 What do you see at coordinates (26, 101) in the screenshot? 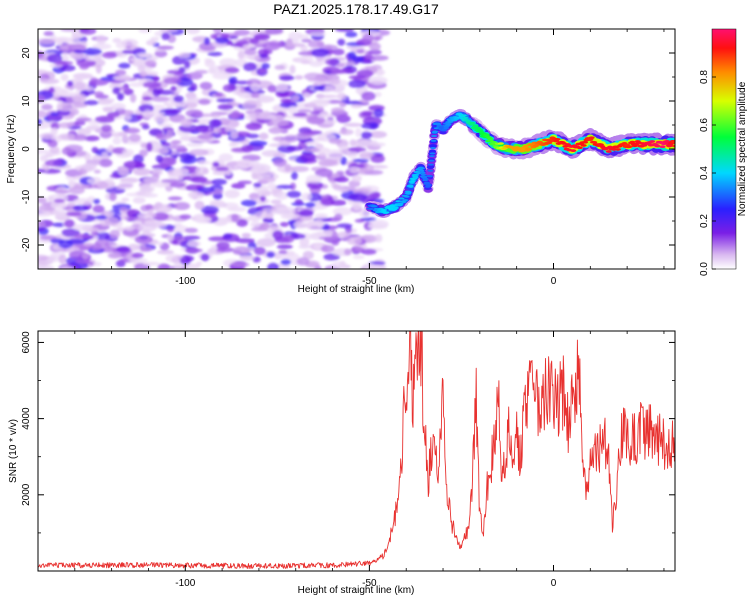
I see `y-tick-label: 10` at bounding box center [26, 101].